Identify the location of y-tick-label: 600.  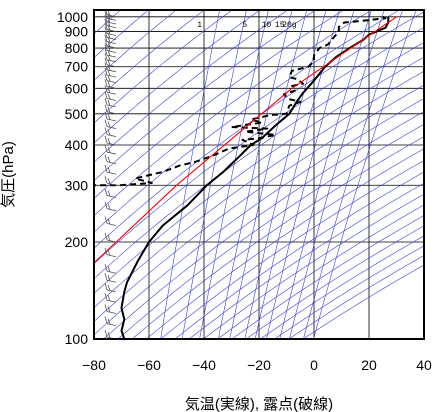
(77, 88).